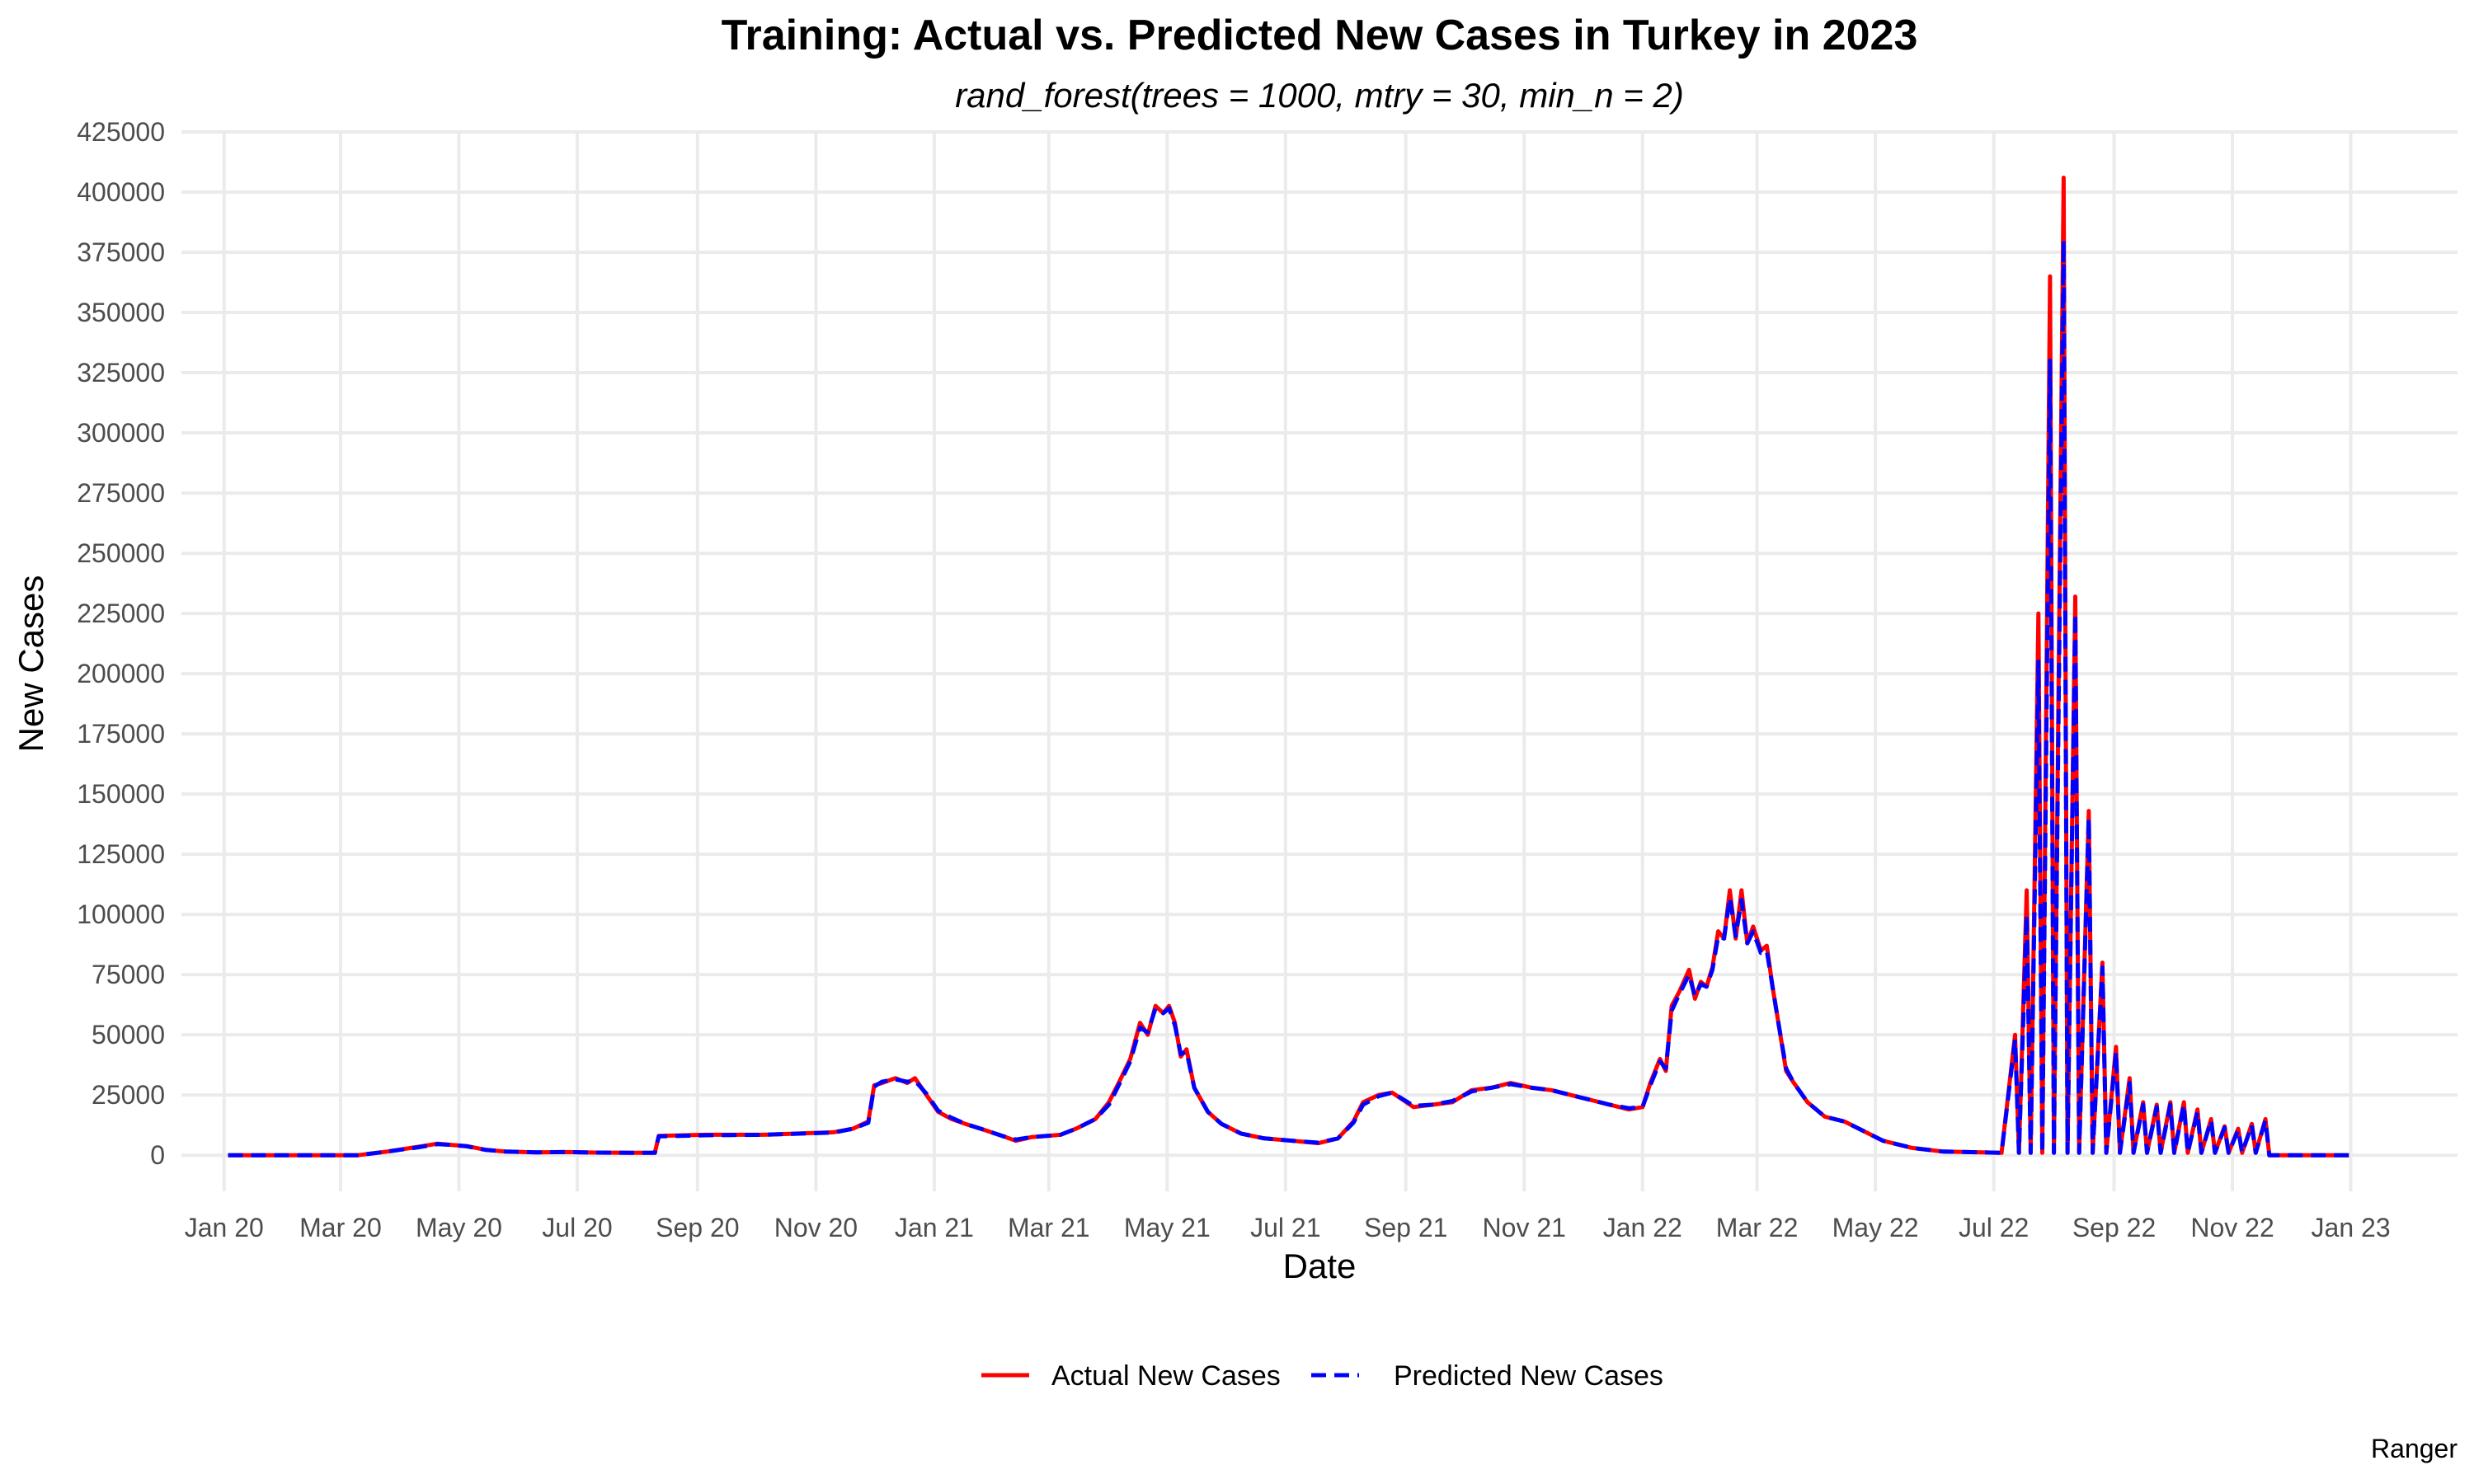 This screenshot has height=1484, width=2474. I want to click on x-tick-label: Nov 21, so click(1524, 1227).